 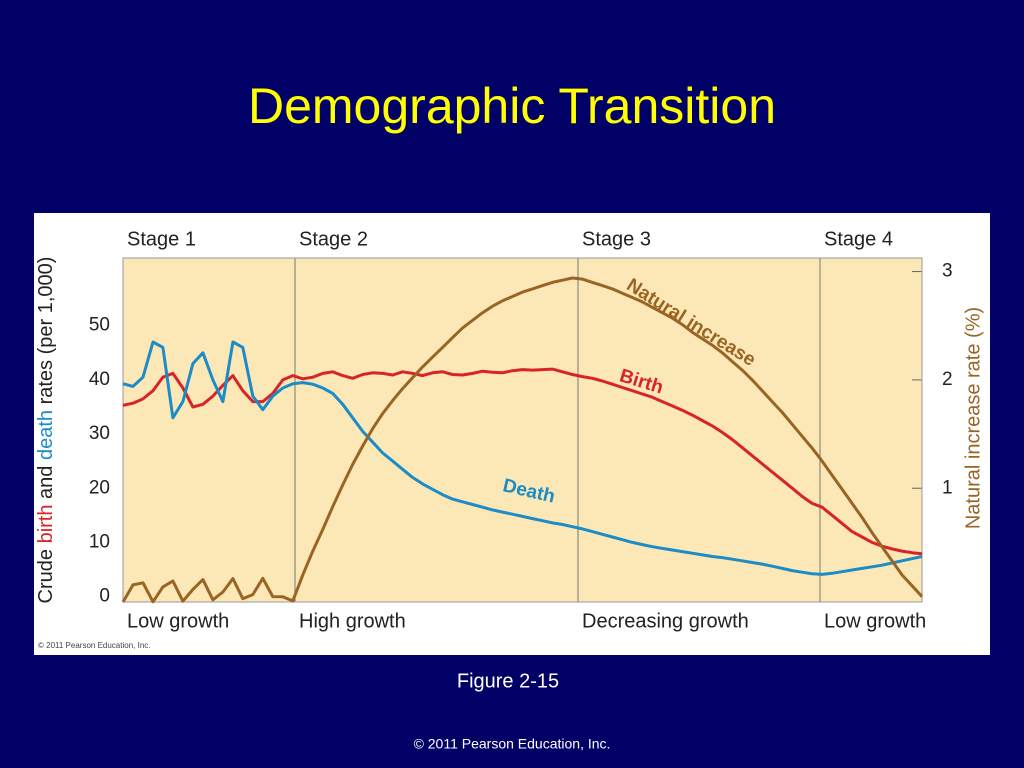 I want to click on y-axis-label: Crude birth and death rates (per 1,000), so click(x=46, y=430).